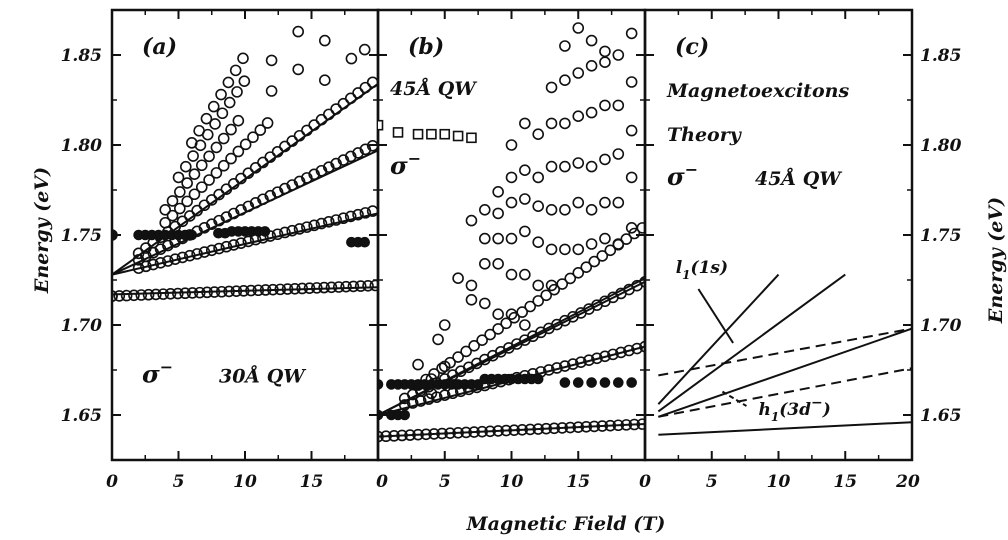 This screenshot has height=540, width=1008. Describe the element at coordinates (940, 416) in the screenshot. I see `y-tick-label-right: 1.65` at that location.